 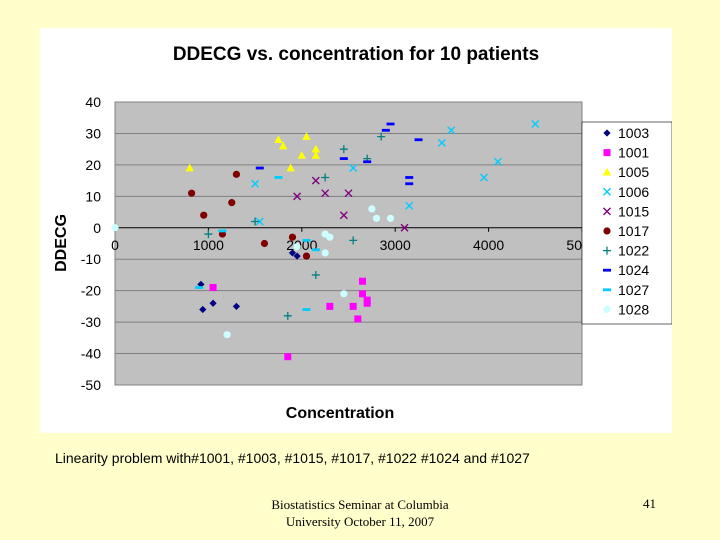 What do you see at coordinates (93, 133) in the screenshot?
I see `y-tick-label: 30` at bounding box center [93, 133].